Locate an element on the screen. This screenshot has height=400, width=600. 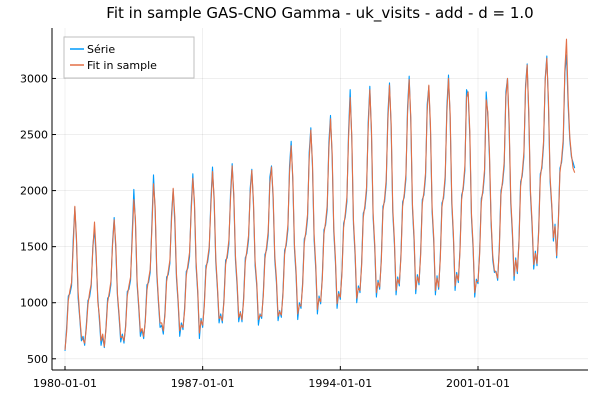
y-tick-label: 3000 is located at coordinates (34, 78).